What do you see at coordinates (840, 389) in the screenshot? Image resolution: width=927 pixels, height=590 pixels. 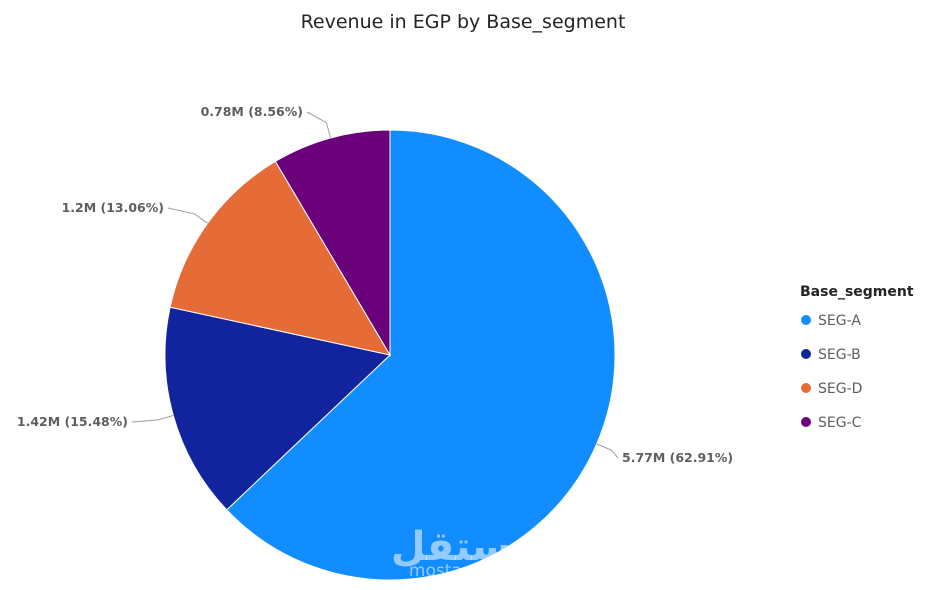 I see `legend-label-seg-d: SEG-D` at bounding box center [840, 389].